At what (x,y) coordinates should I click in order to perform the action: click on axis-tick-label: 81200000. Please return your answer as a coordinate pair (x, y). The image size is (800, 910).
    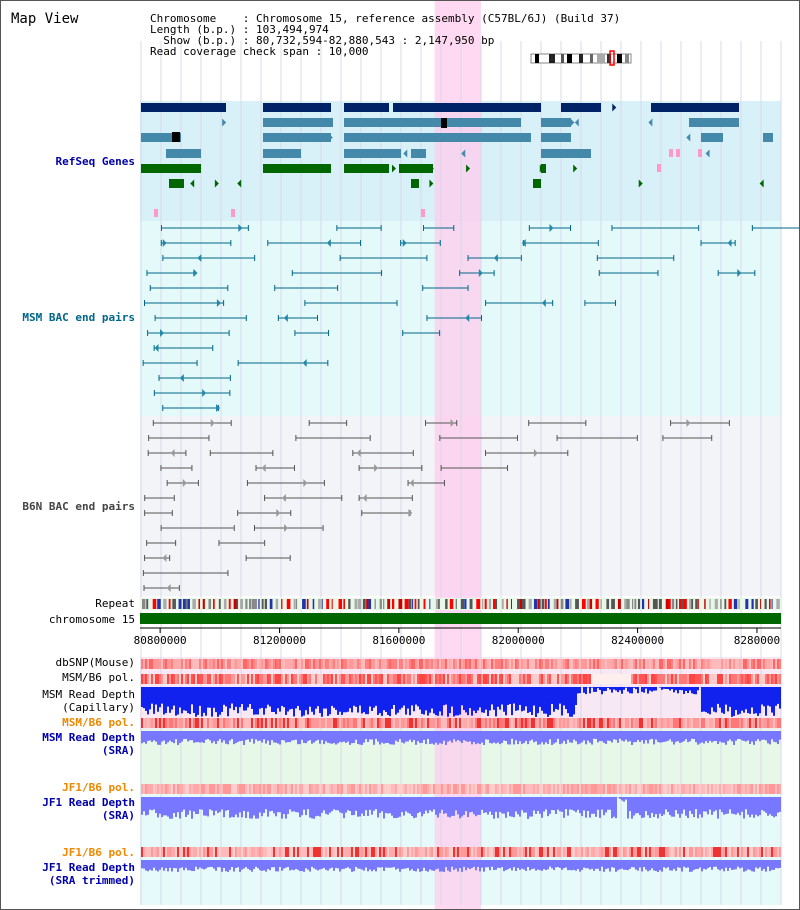
    Looking at the image, I should click on (279, 640).